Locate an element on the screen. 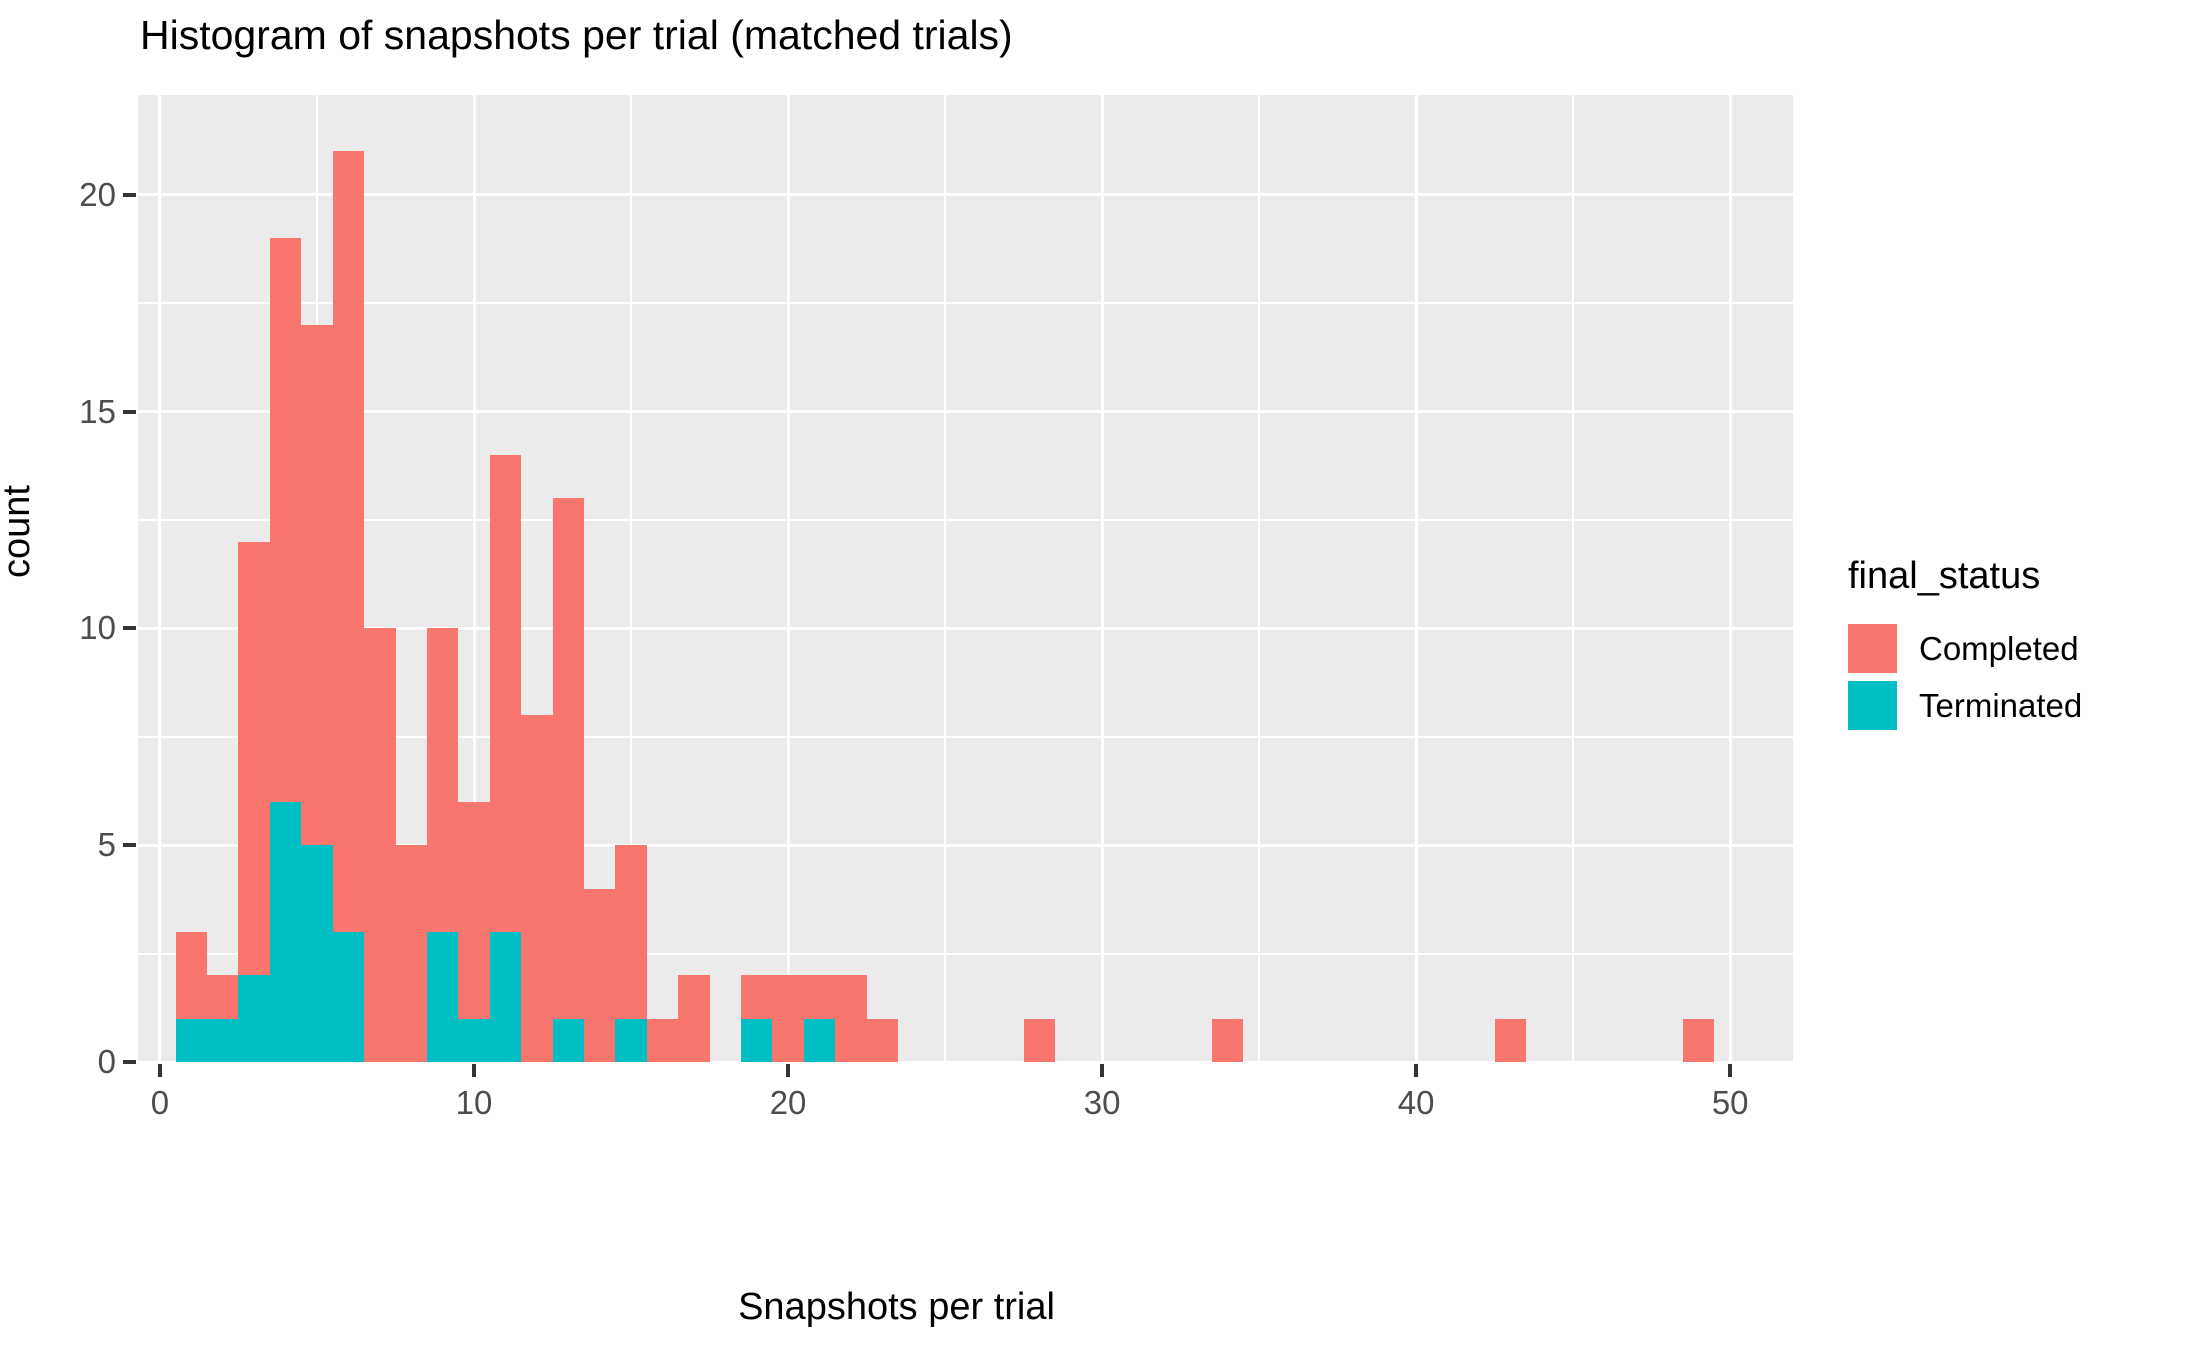  x-tick-label: 0 is located at coordinates (160, 1102).